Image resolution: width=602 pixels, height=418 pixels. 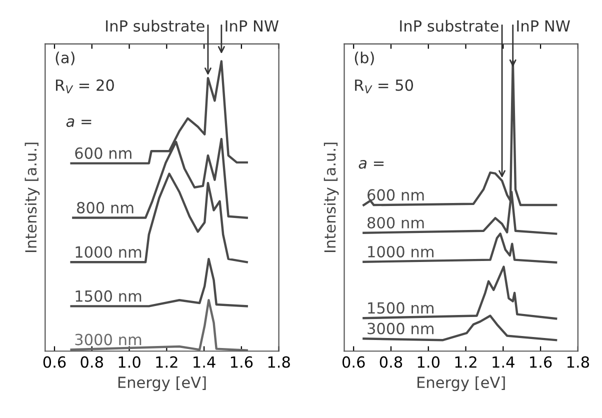 I want to click on annotation: (b), so click(x=364, y=59).